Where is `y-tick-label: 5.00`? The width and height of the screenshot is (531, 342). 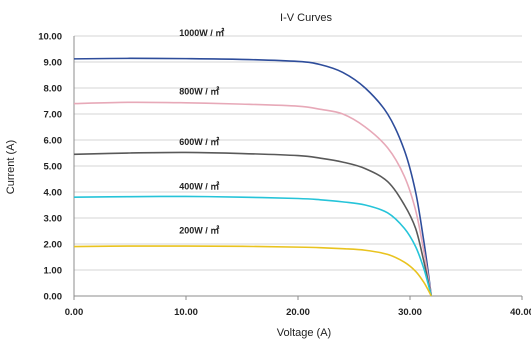
y-tick-label: 5.00 is located at coordinates (53, 167).